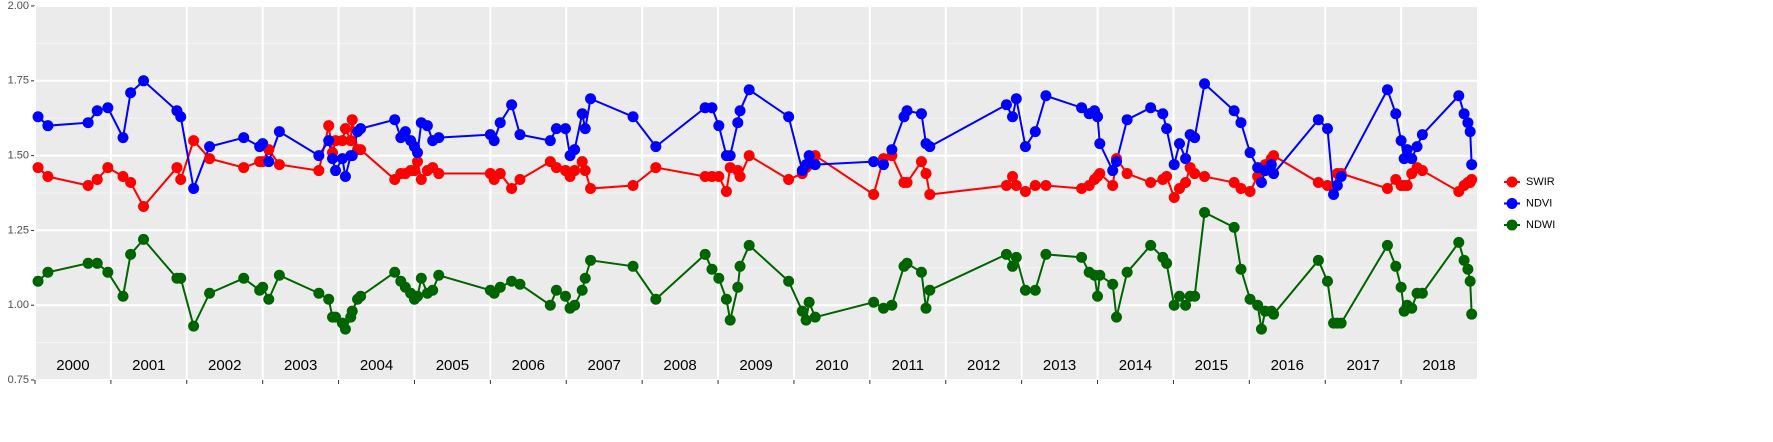  I want to click on year-label: 2005, so click(452, 365).